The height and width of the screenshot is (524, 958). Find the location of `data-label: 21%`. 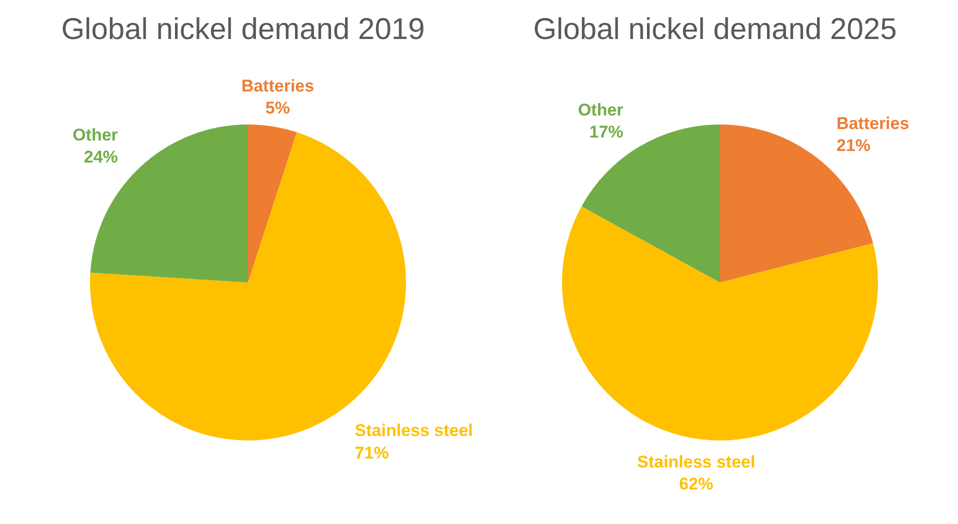

data-label: 21% is located at coordinates (853, 146).